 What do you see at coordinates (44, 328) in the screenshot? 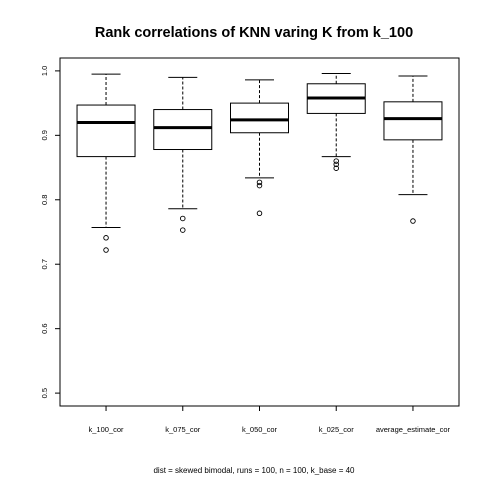
I see `y-tick-label: 0.6` at bounding box center [44, 328].